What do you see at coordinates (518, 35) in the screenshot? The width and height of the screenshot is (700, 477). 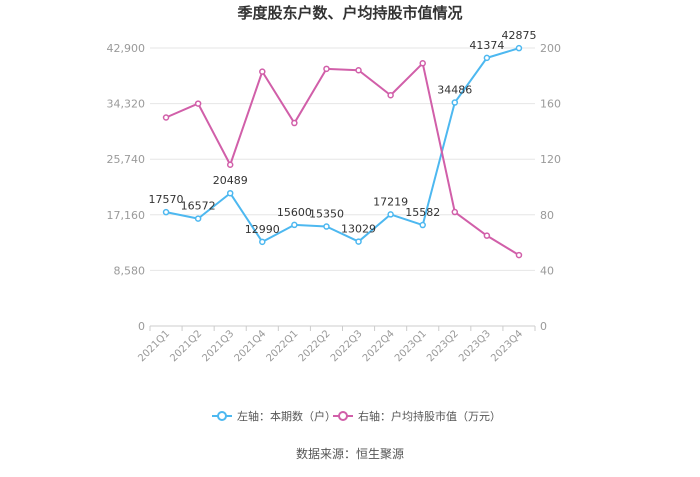 I see `data-label: 42875` at bounding box center [518, 35].